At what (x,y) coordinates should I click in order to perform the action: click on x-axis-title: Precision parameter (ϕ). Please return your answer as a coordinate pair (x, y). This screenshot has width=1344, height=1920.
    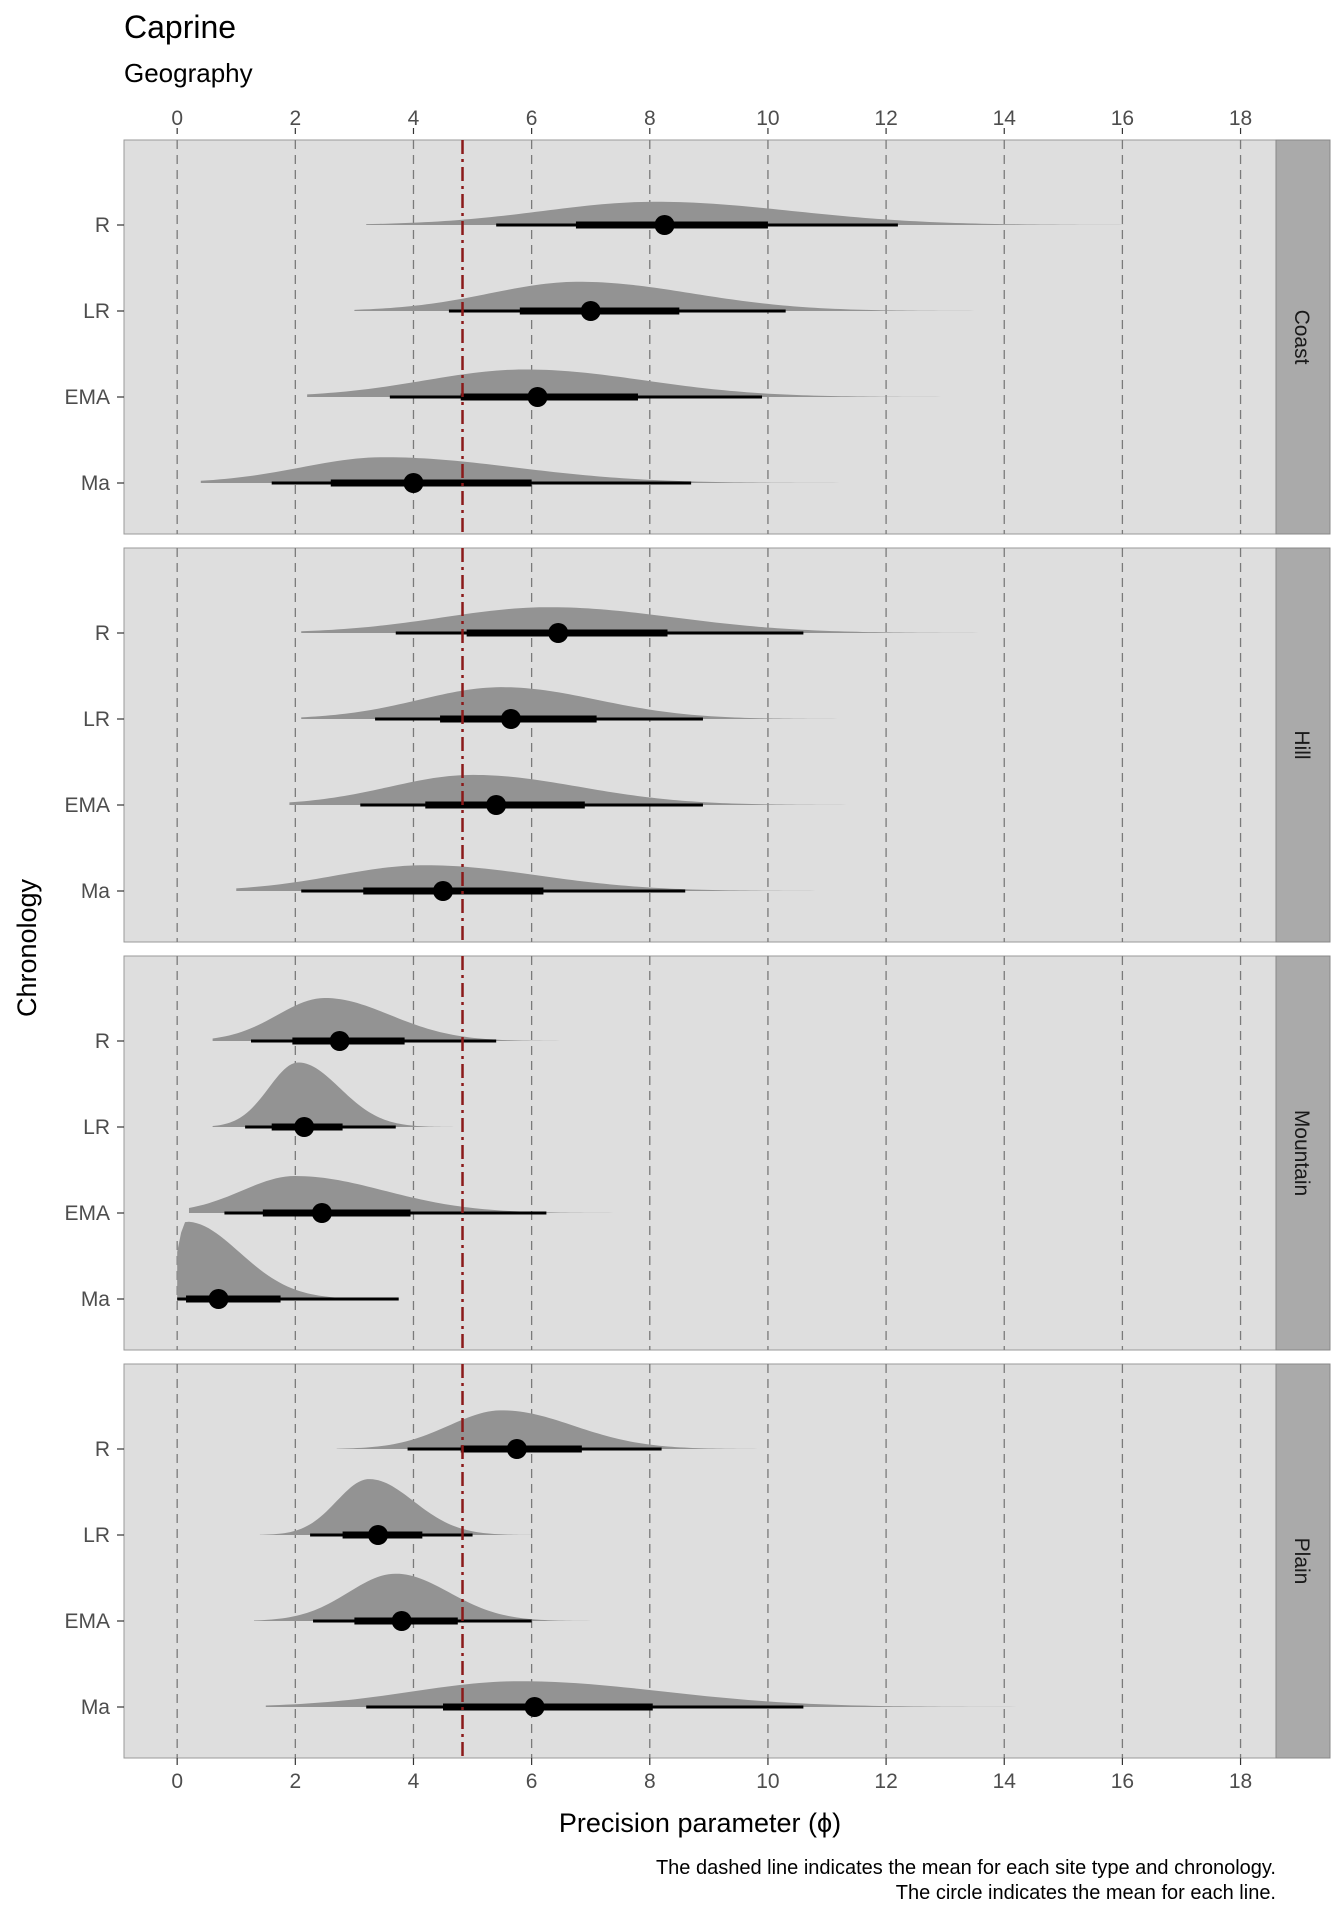
    Looking at the image, I should click on (700, 1823).